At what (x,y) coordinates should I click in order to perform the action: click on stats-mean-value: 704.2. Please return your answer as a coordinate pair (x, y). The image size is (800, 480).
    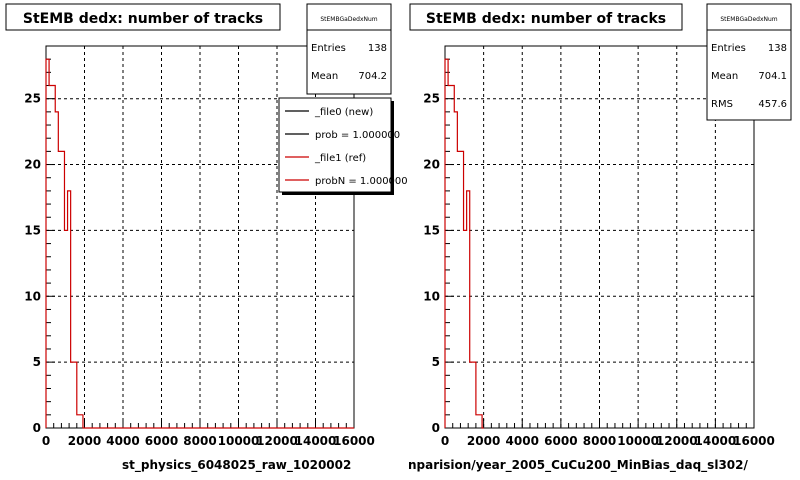
    Looking at the image, I should click on (372, 76).